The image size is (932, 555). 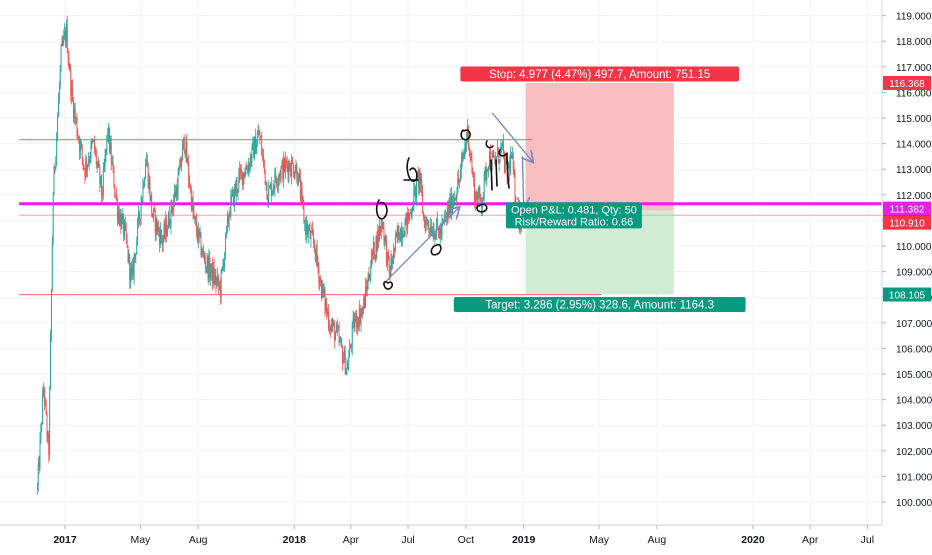 I want to click on trend-arrow, so click(x=522, y=181).